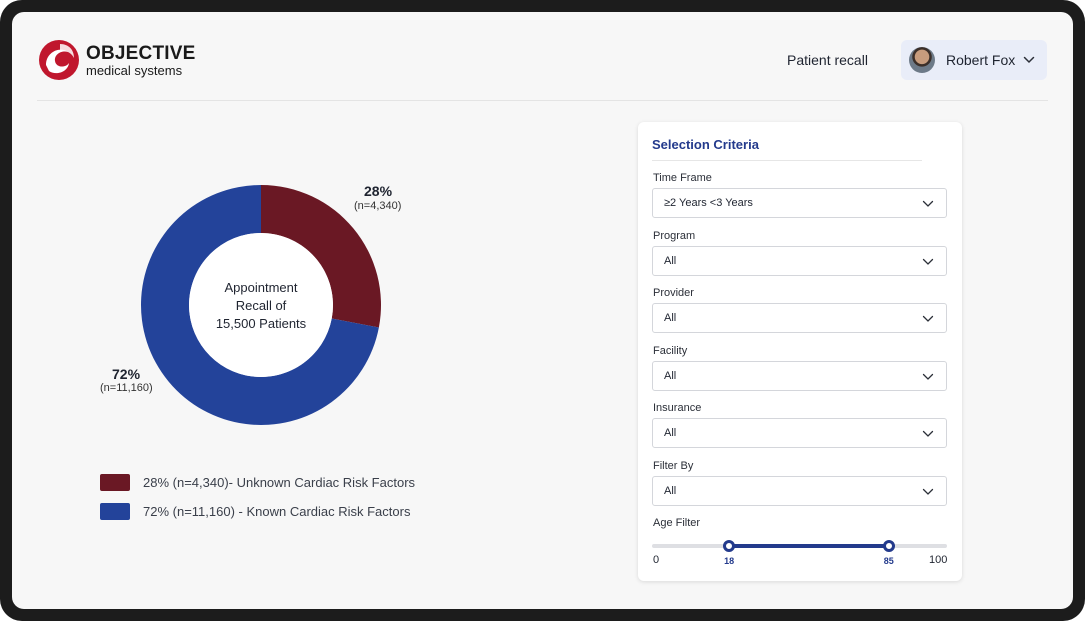  Describe the element at coordinates (378, 206) in the screenshot. I see `slice-n-label: (n=4,340)` at that location.